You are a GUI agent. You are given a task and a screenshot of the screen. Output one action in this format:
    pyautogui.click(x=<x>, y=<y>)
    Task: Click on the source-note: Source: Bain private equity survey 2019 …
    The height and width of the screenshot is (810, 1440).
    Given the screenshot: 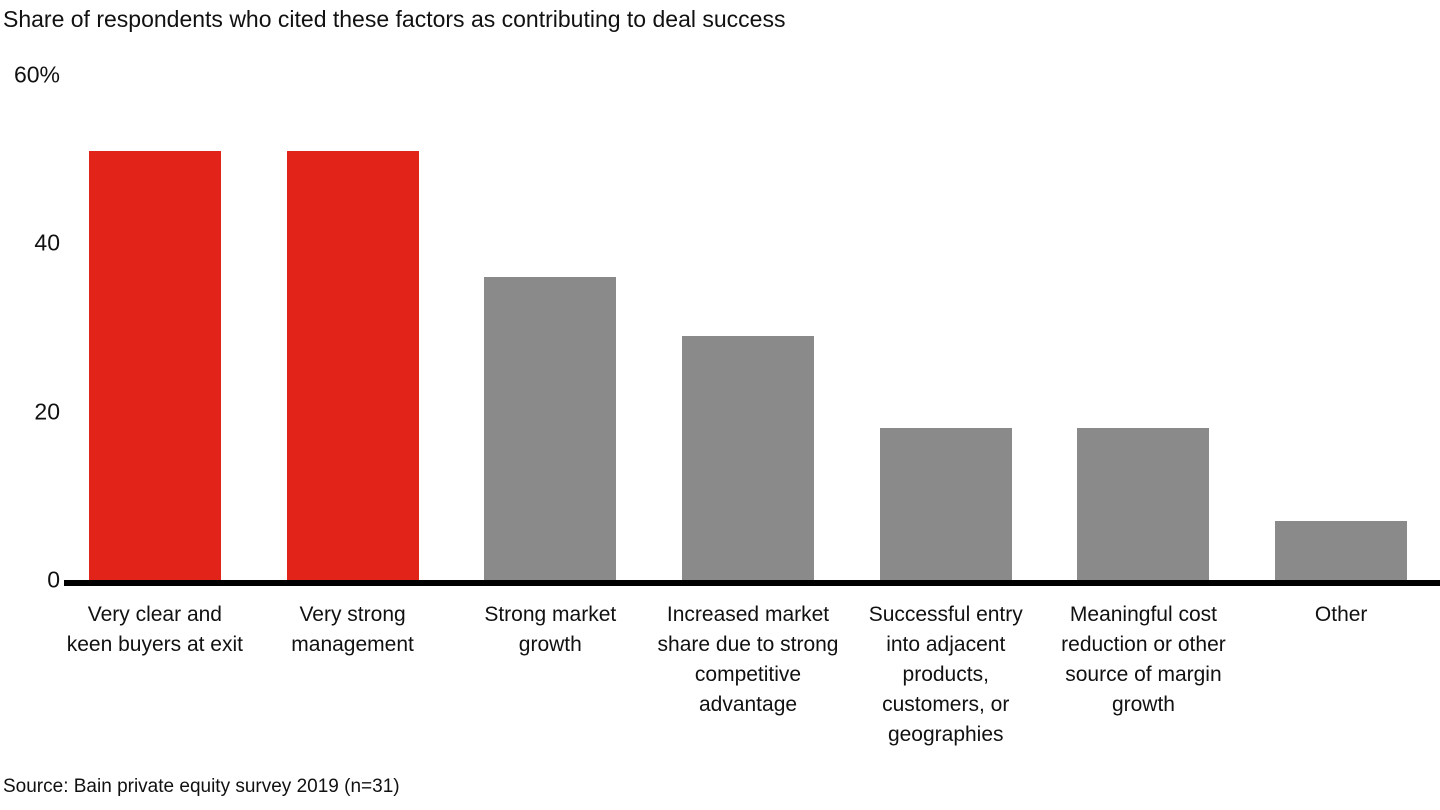 What is the action you would take?
    pyautogui.click(x=201, y=786)
    